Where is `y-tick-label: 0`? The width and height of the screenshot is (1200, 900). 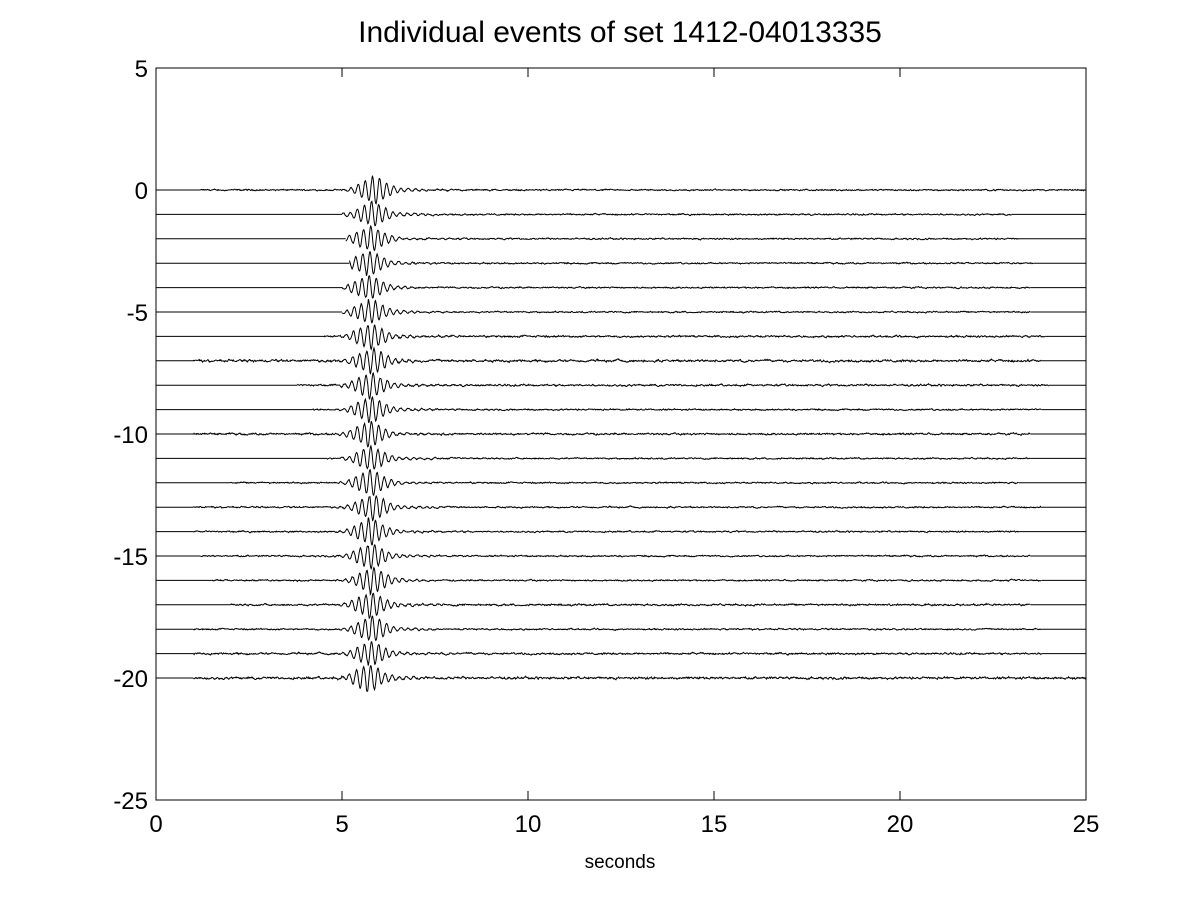
y-tick-label: 0 is located at coordinates (141, 191).